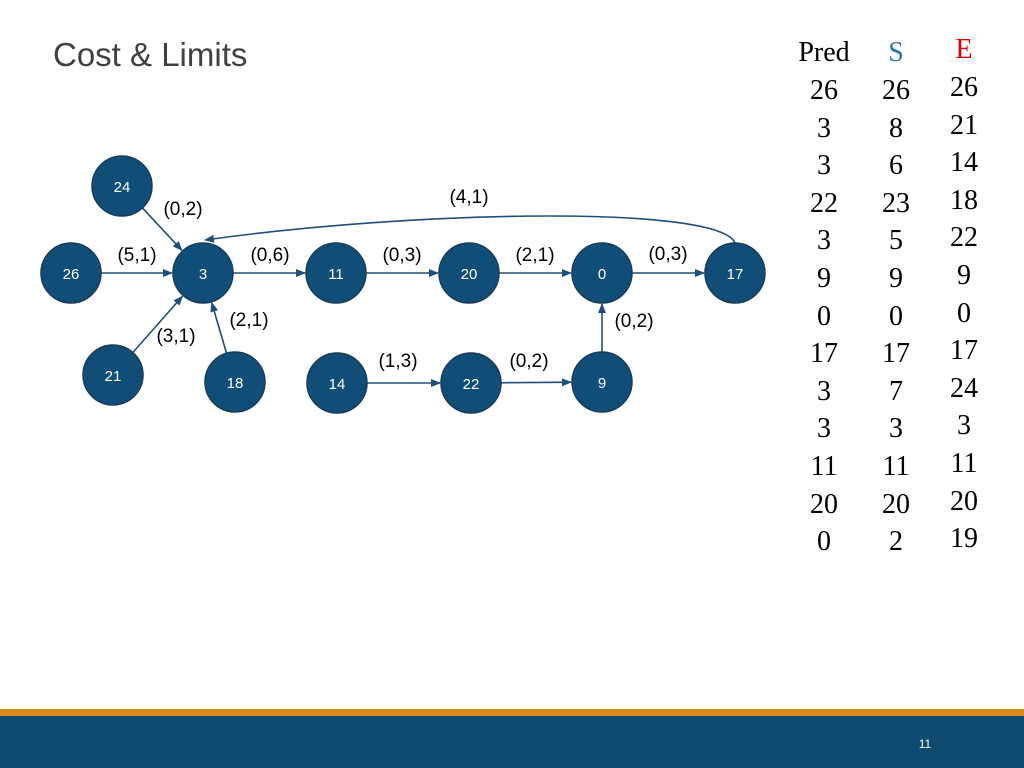  I want to click on edge-label-11-20: (0,3), so click(401, 255).